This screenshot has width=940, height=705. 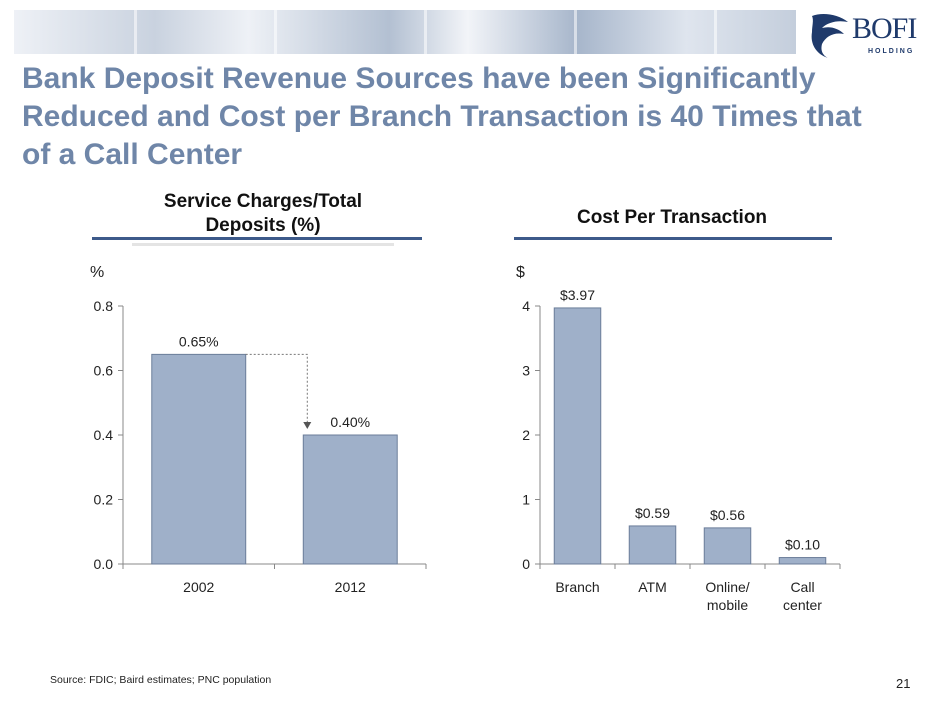 What do you see at coordinates (672, 217) in the screenshot?
I see `right-chart-title: Cost Per Transaction` at bounding box center [672, 217].